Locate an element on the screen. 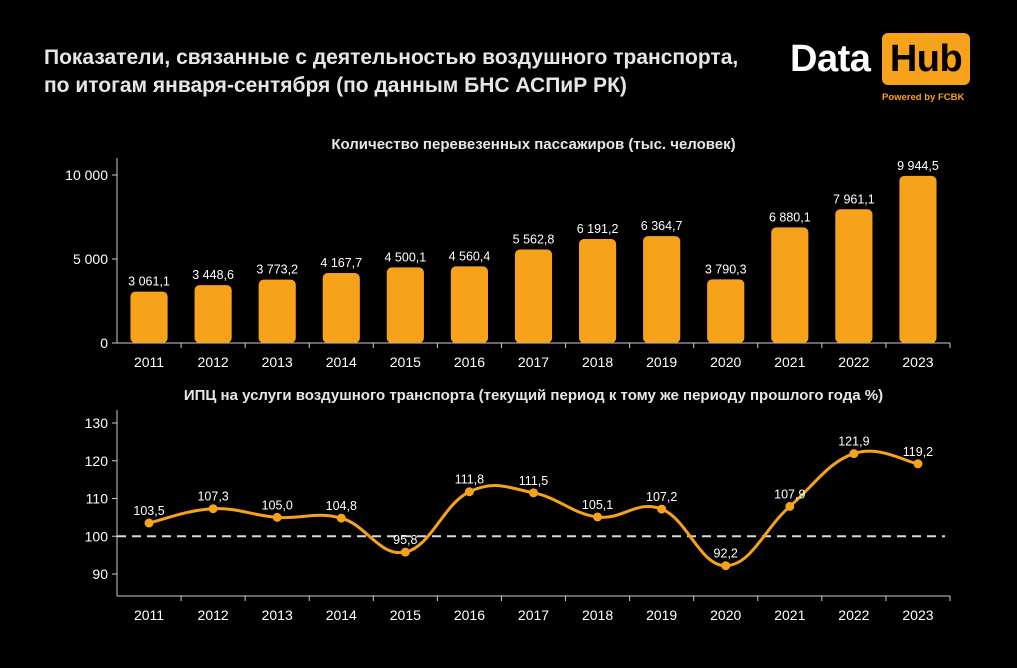 The height and width of the screenshot is (668, 1017). cpi-point-2016 is located at coordinates (469, 492).